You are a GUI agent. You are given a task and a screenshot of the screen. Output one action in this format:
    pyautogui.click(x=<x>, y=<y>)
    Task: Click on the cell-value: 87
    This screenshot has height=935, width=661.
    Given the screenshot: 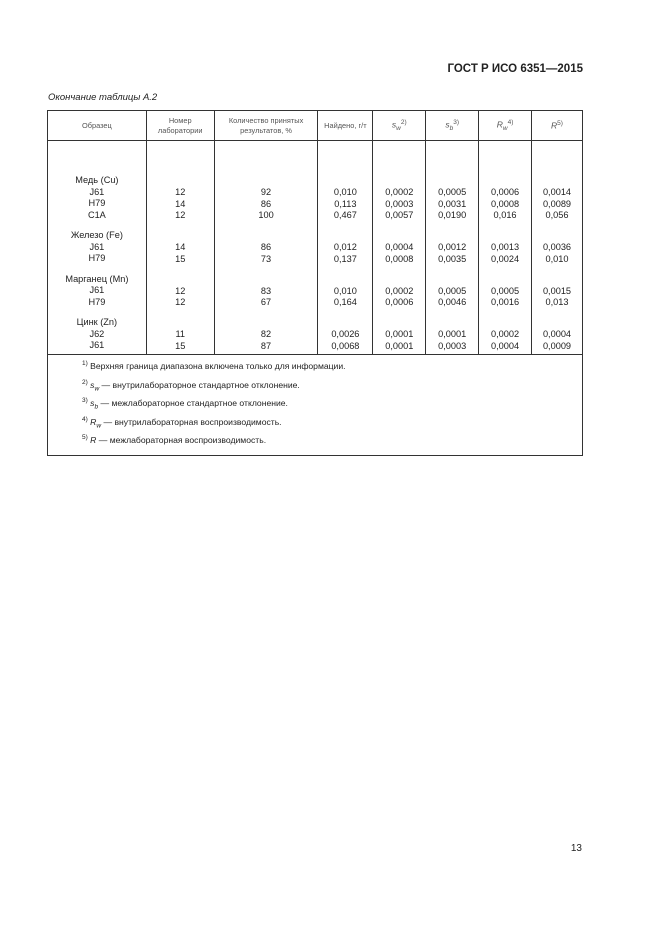 What is the action you would take?
    pyautogui.click(x=266, y=345)
    